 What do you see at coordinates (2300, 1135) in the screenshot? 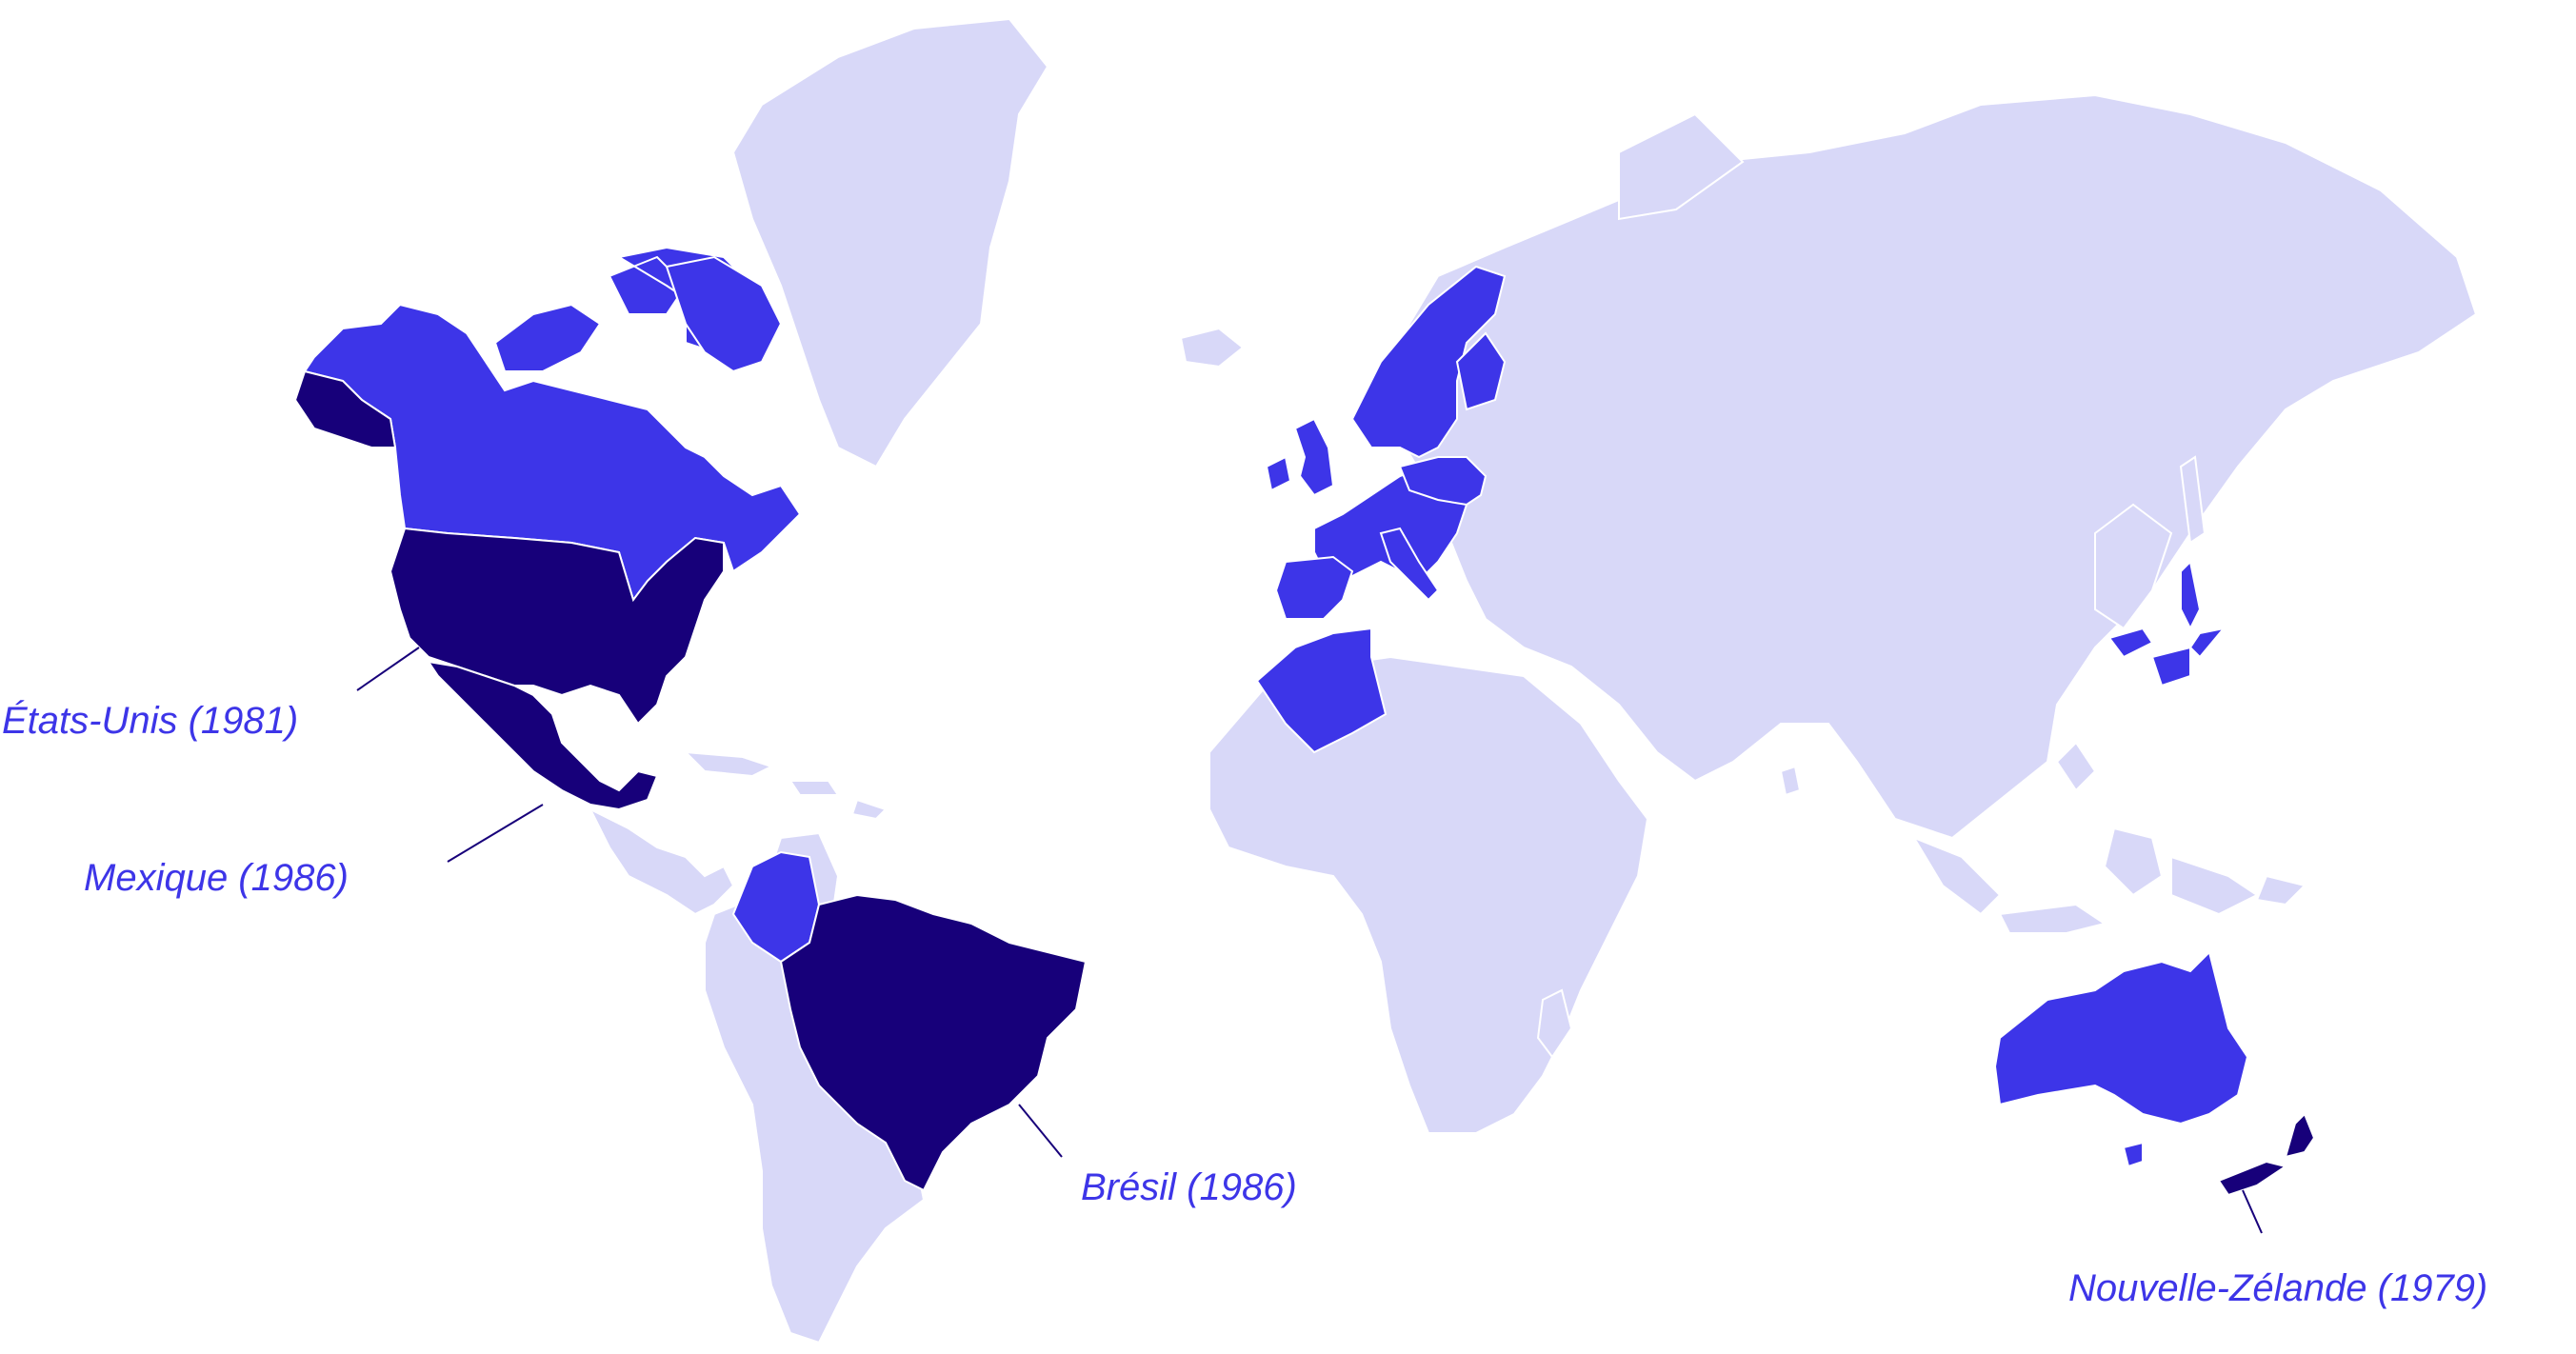
I see `new-zealand-north-region` at bounding box center [2300, 1135].